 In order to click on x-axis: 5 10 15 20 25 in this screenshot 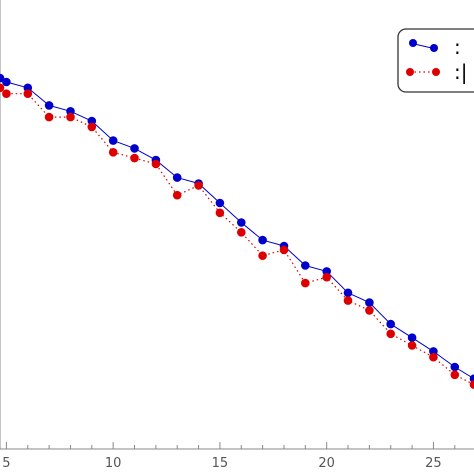, I will do `click(229, 456)`.